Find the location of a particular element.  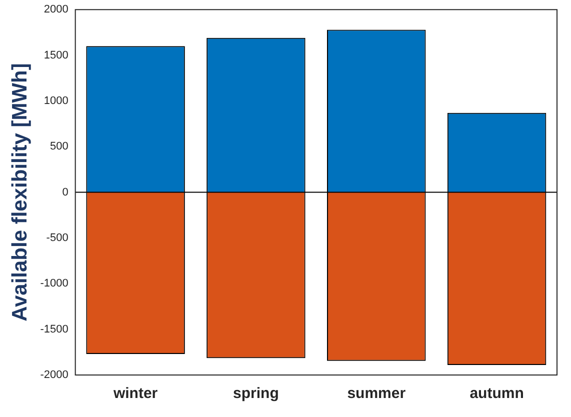

y-tick-label: 1000 is located at coordinates (56, 100).